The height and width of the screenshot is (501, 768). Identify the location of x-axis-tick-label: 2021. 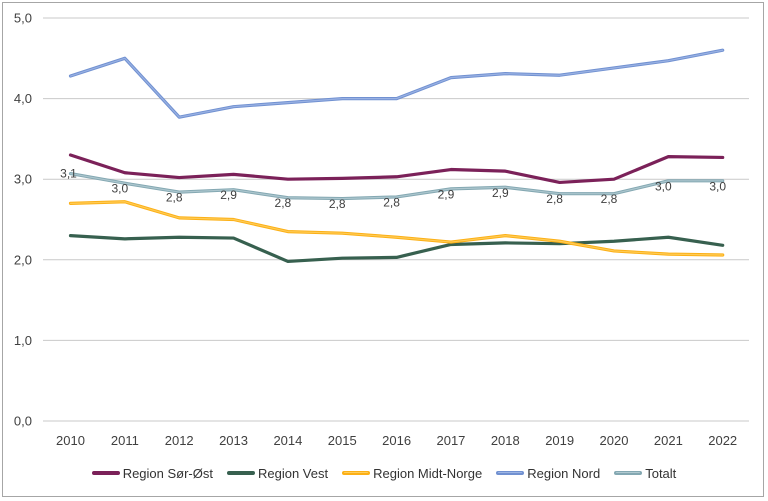
(668, 440).